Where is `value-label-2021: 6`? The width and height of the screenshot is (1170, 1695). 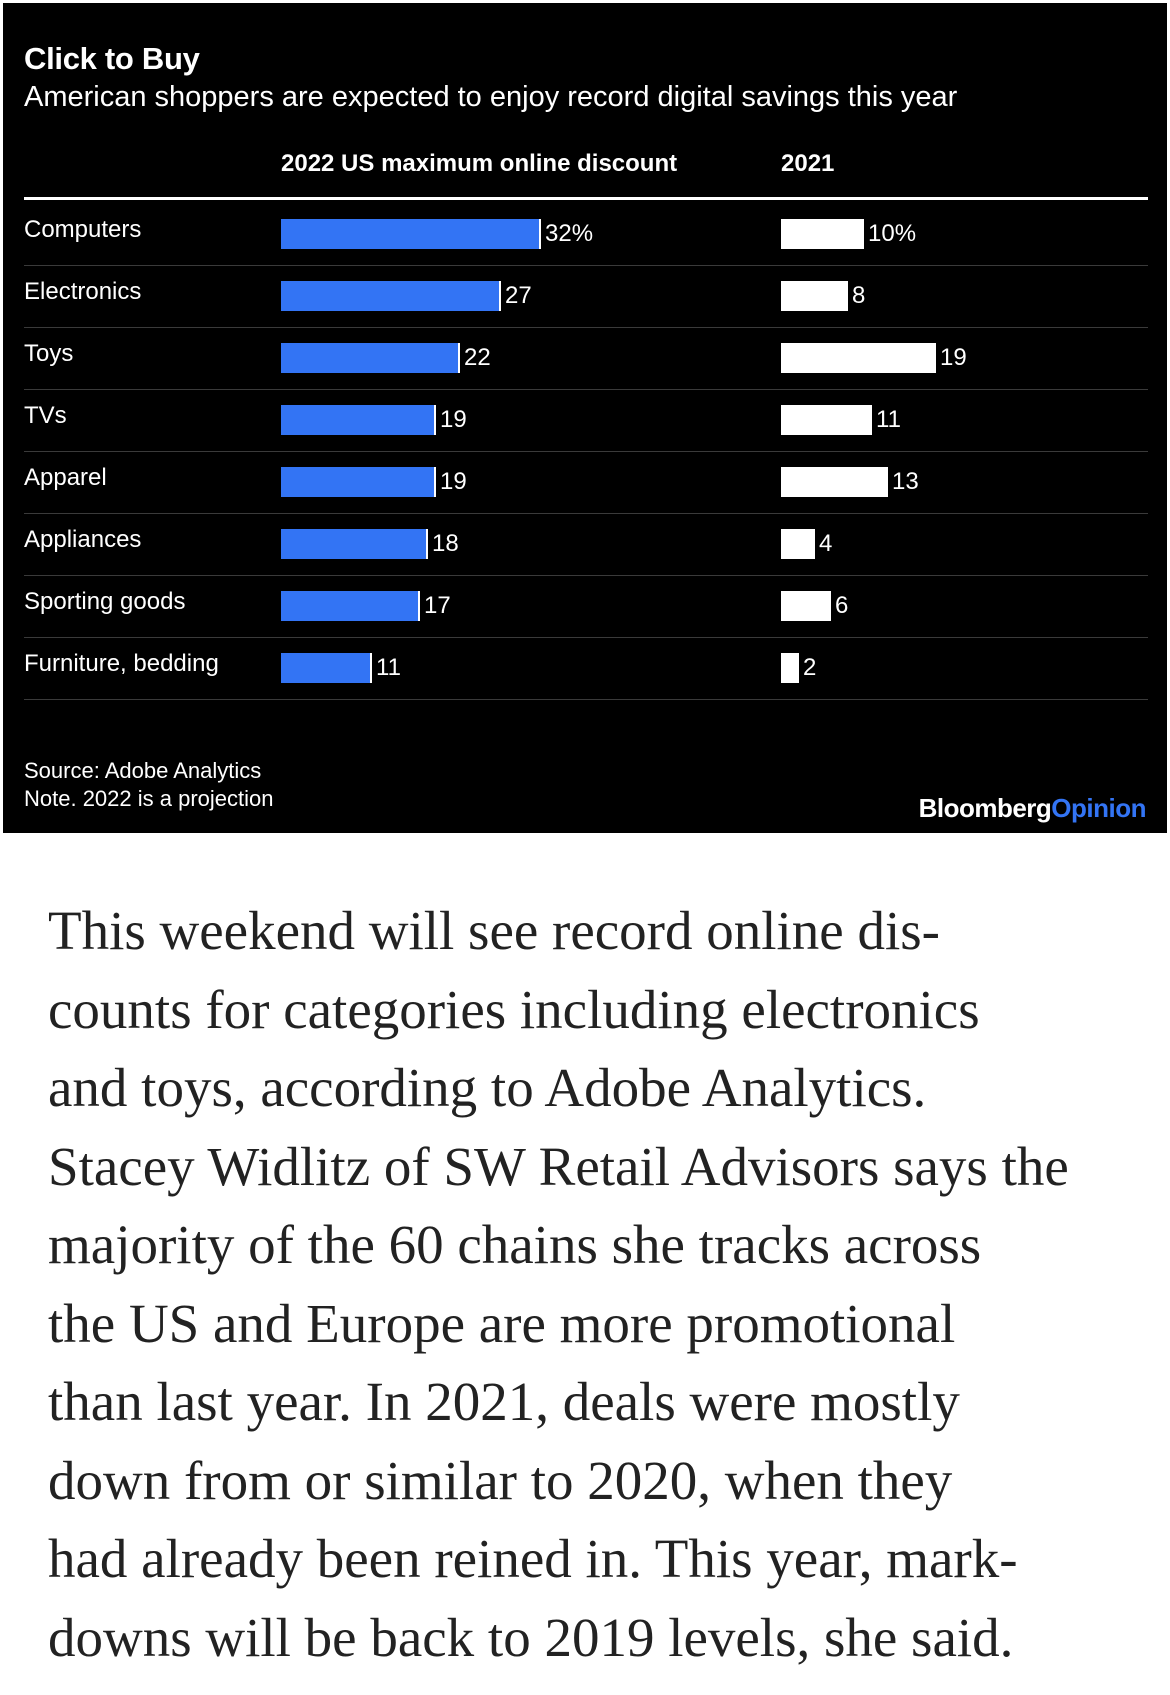
value-label-2021: 6 is located at coordinates (838, 606).